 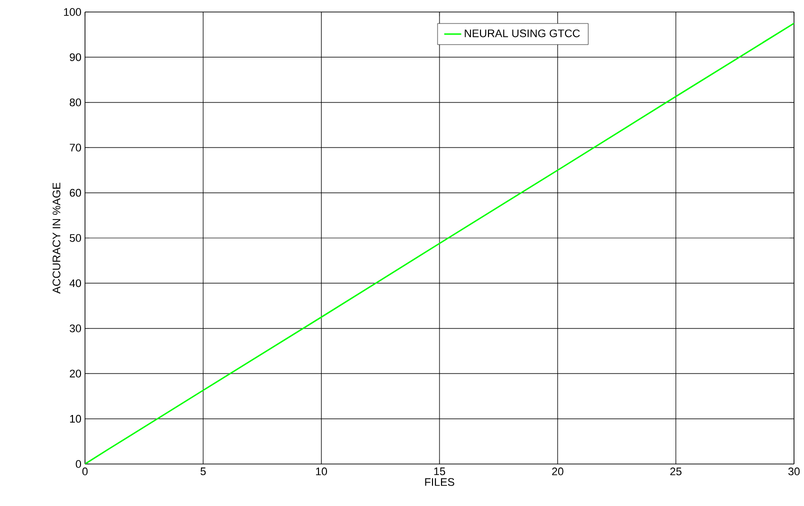 I want to click on y-tick-label: 20, so click(x=76, y=374).